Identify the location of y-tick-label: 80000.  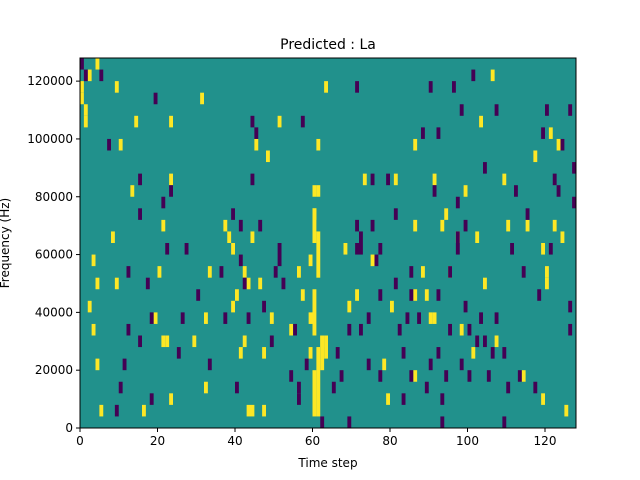
(54, 197).